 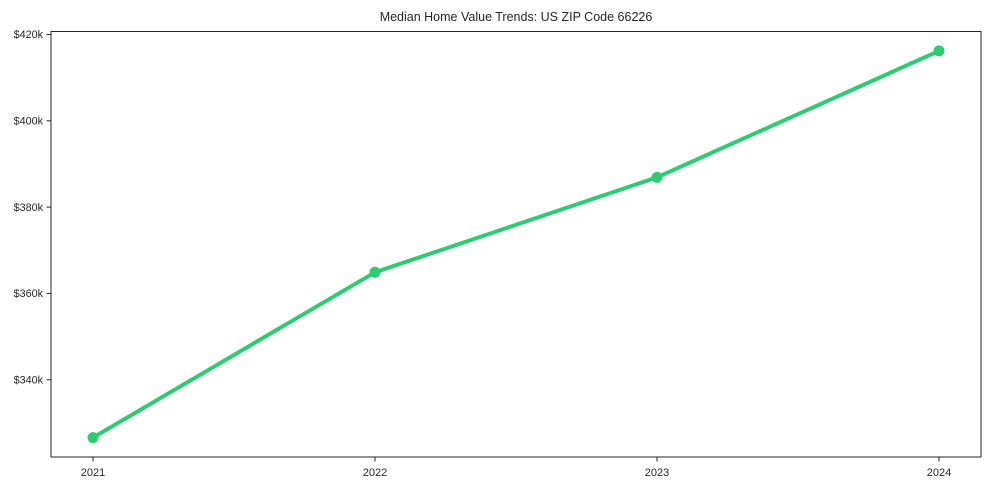 What do you see at coordinates (516, 468) in the screenshot?
I see `x-axis: 2021 2022 2023 2024` at bounding box center [516, 468].